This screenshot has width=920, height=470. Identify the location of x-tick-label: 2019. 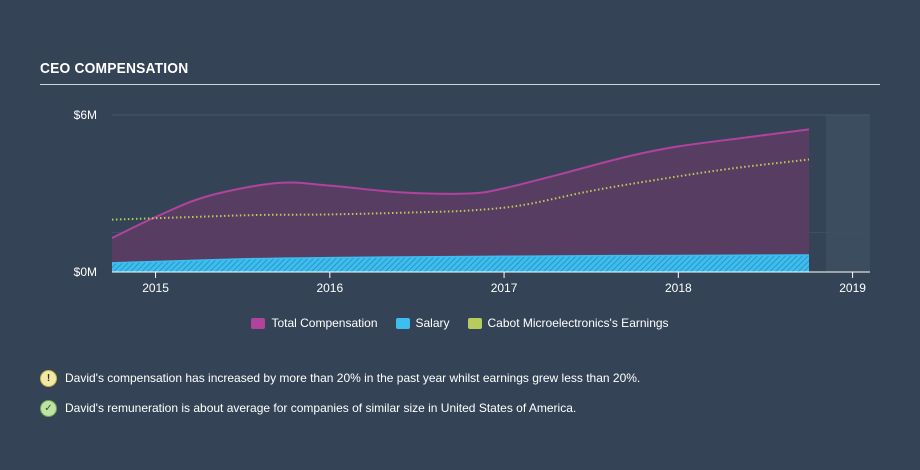
(852, 288).